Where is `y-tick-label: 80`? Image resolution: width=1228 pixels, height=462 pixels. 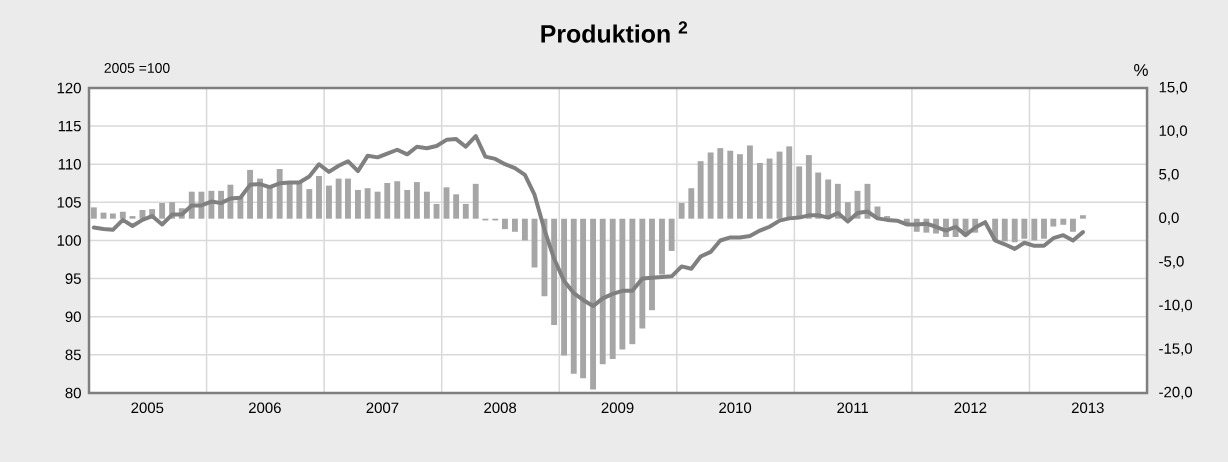 y-tick-label: 80 is located at coordinates (73, 393).